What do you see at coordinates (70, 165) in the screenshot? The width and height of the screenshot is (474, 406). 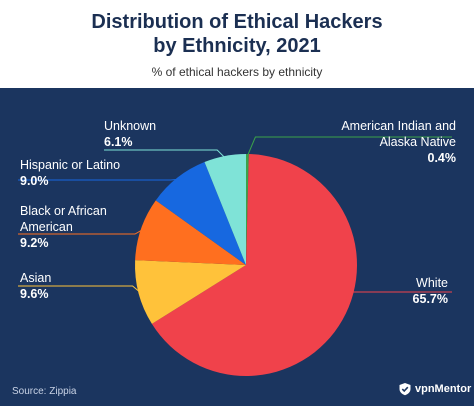 I see `label-hispanic-name: Hispanic or Latino` at bounding box center [70, 165].